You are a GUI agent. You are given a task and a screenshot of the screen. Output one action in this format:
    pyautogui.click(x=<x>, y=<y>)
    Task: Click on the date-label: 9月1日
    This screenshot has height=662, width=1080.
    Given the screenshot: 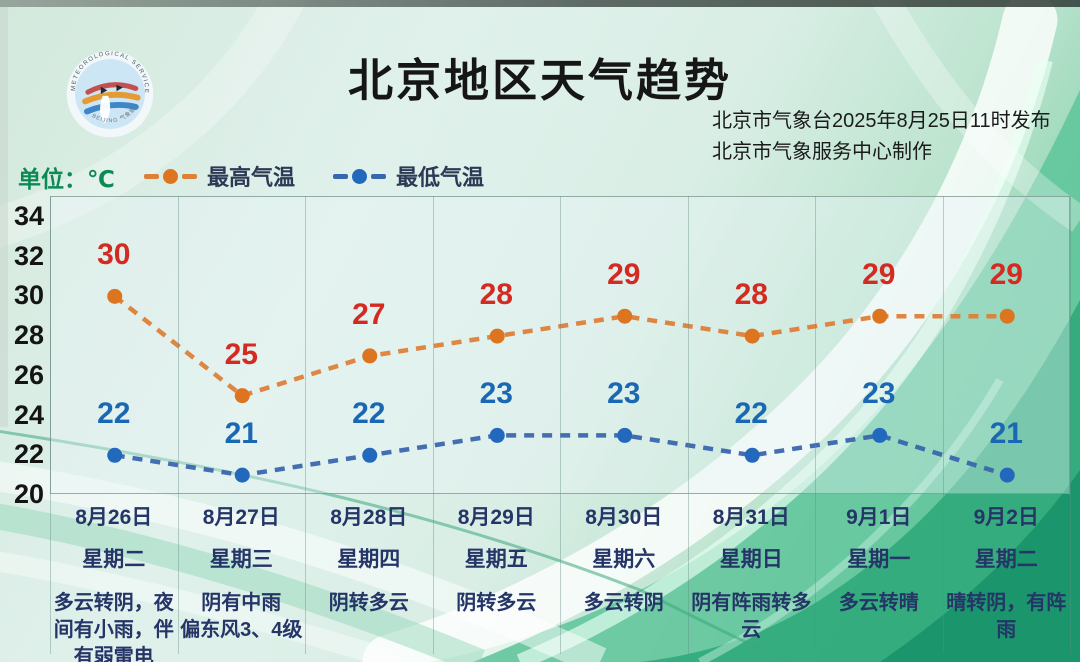 What is the action you would take?
    pyautogui.click(x=879, y=517)
    